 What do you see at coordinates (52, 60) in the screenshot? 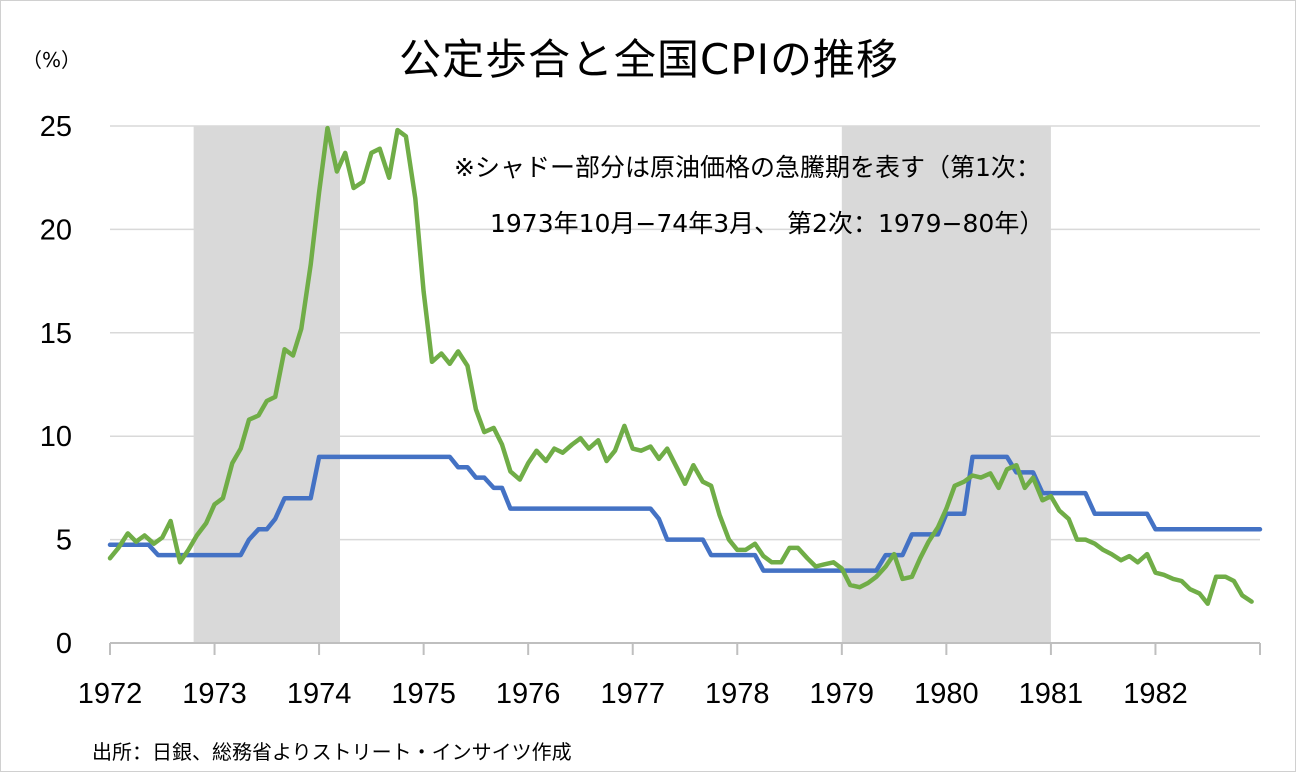
I see `y-axis-unit: （%）` at bounding box center [52, 60].